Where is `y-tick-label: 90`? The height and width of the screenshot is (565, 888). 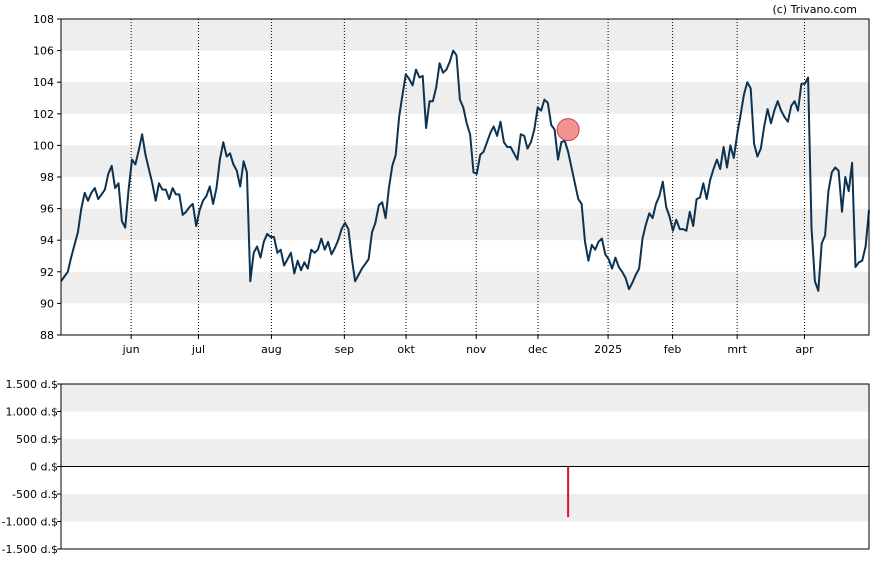
y-tick-label: 90 is located at coordinates (47, 303).